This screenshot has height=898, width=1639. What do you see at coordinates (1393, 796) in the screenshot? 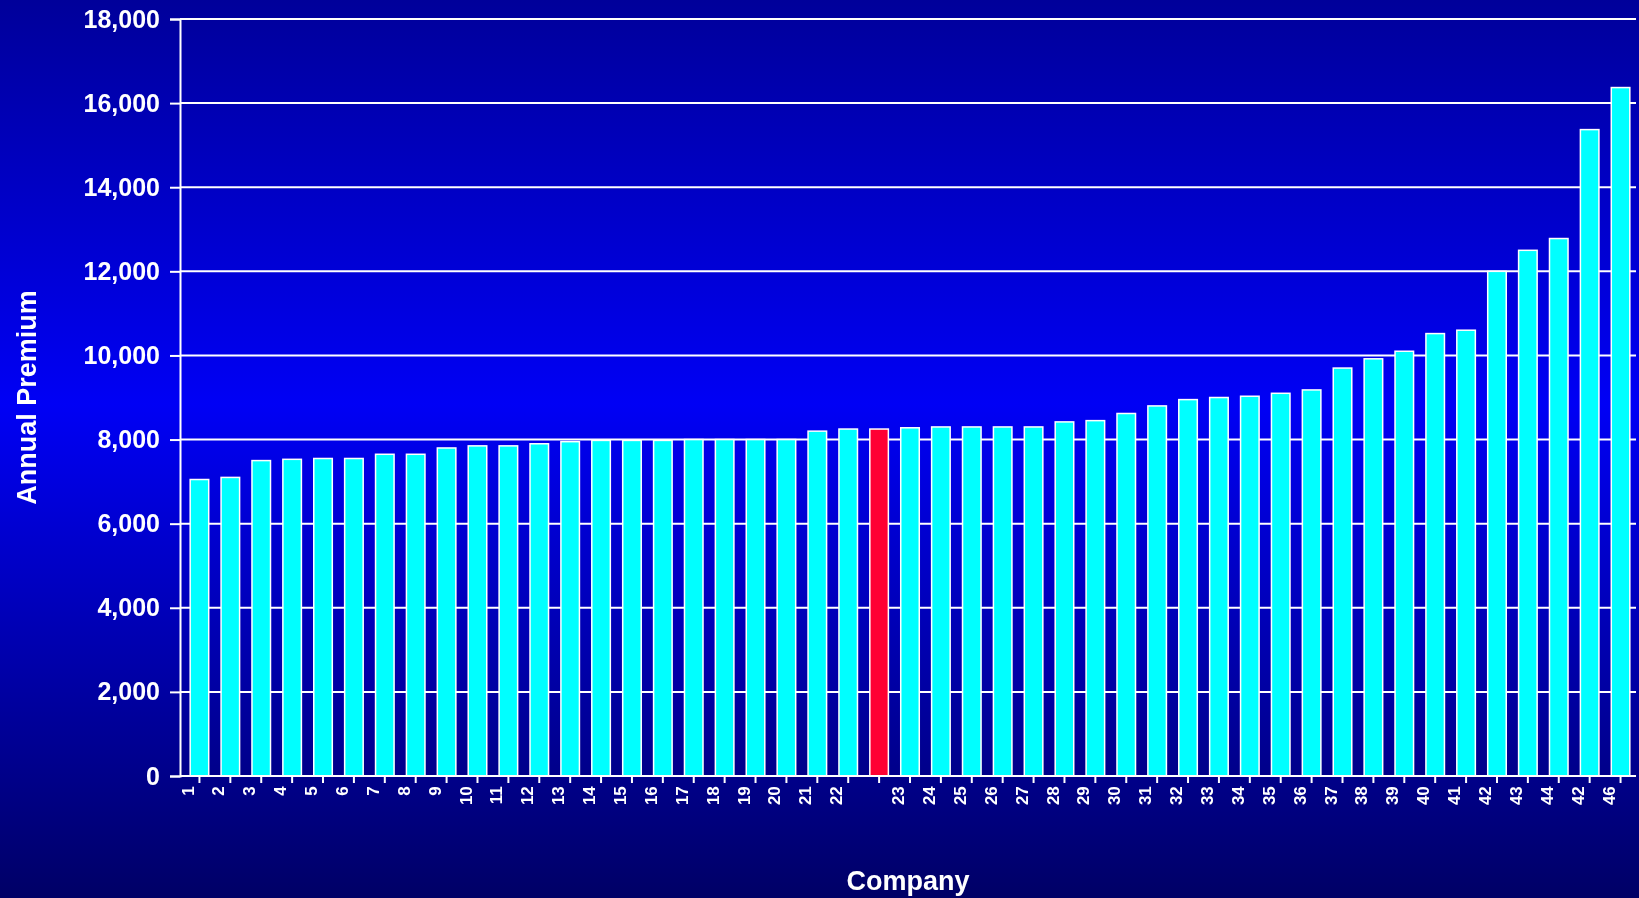
I see `x-tick-label: 39` at bounding box center [1393, 796].